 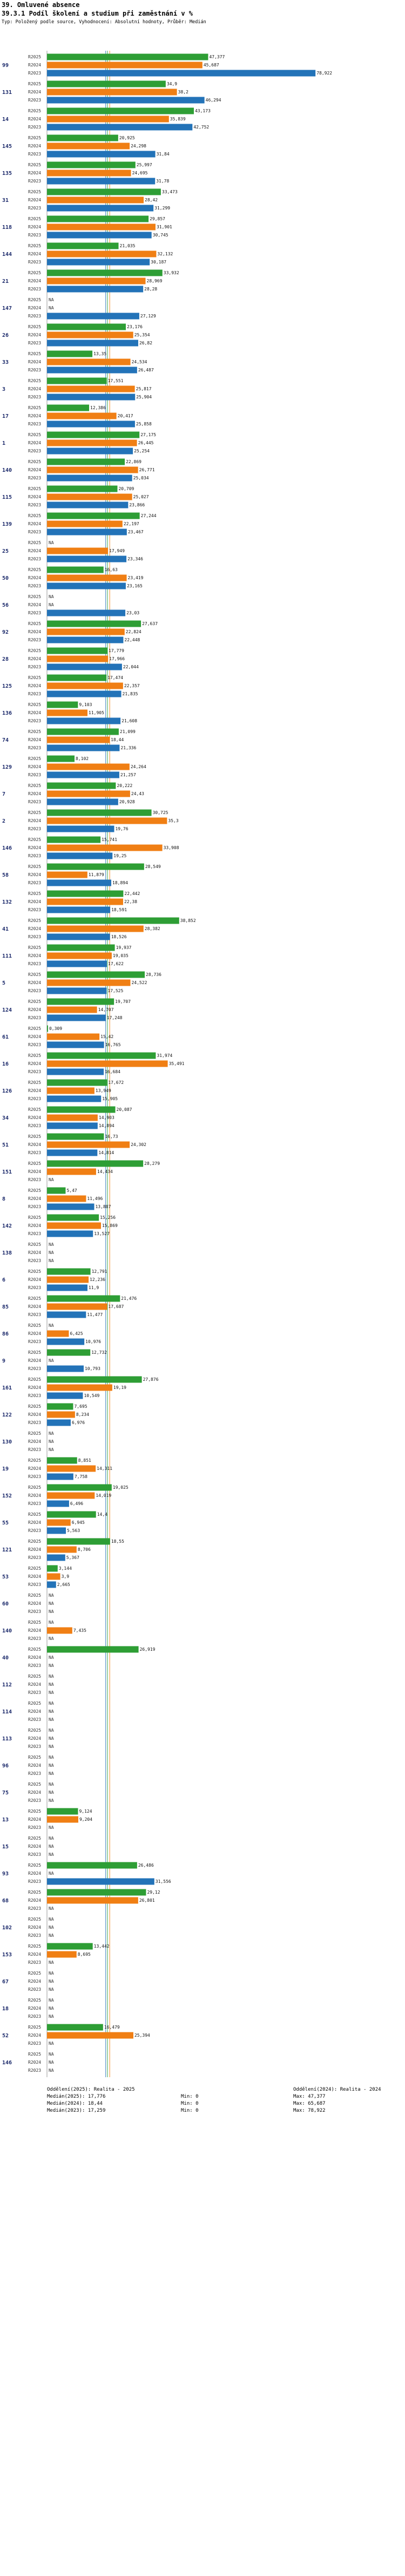 What do you see at coordinates (93, 1369) in the screenshot?
I see `data-label: 10,793` at bounding box center [93, 1369].